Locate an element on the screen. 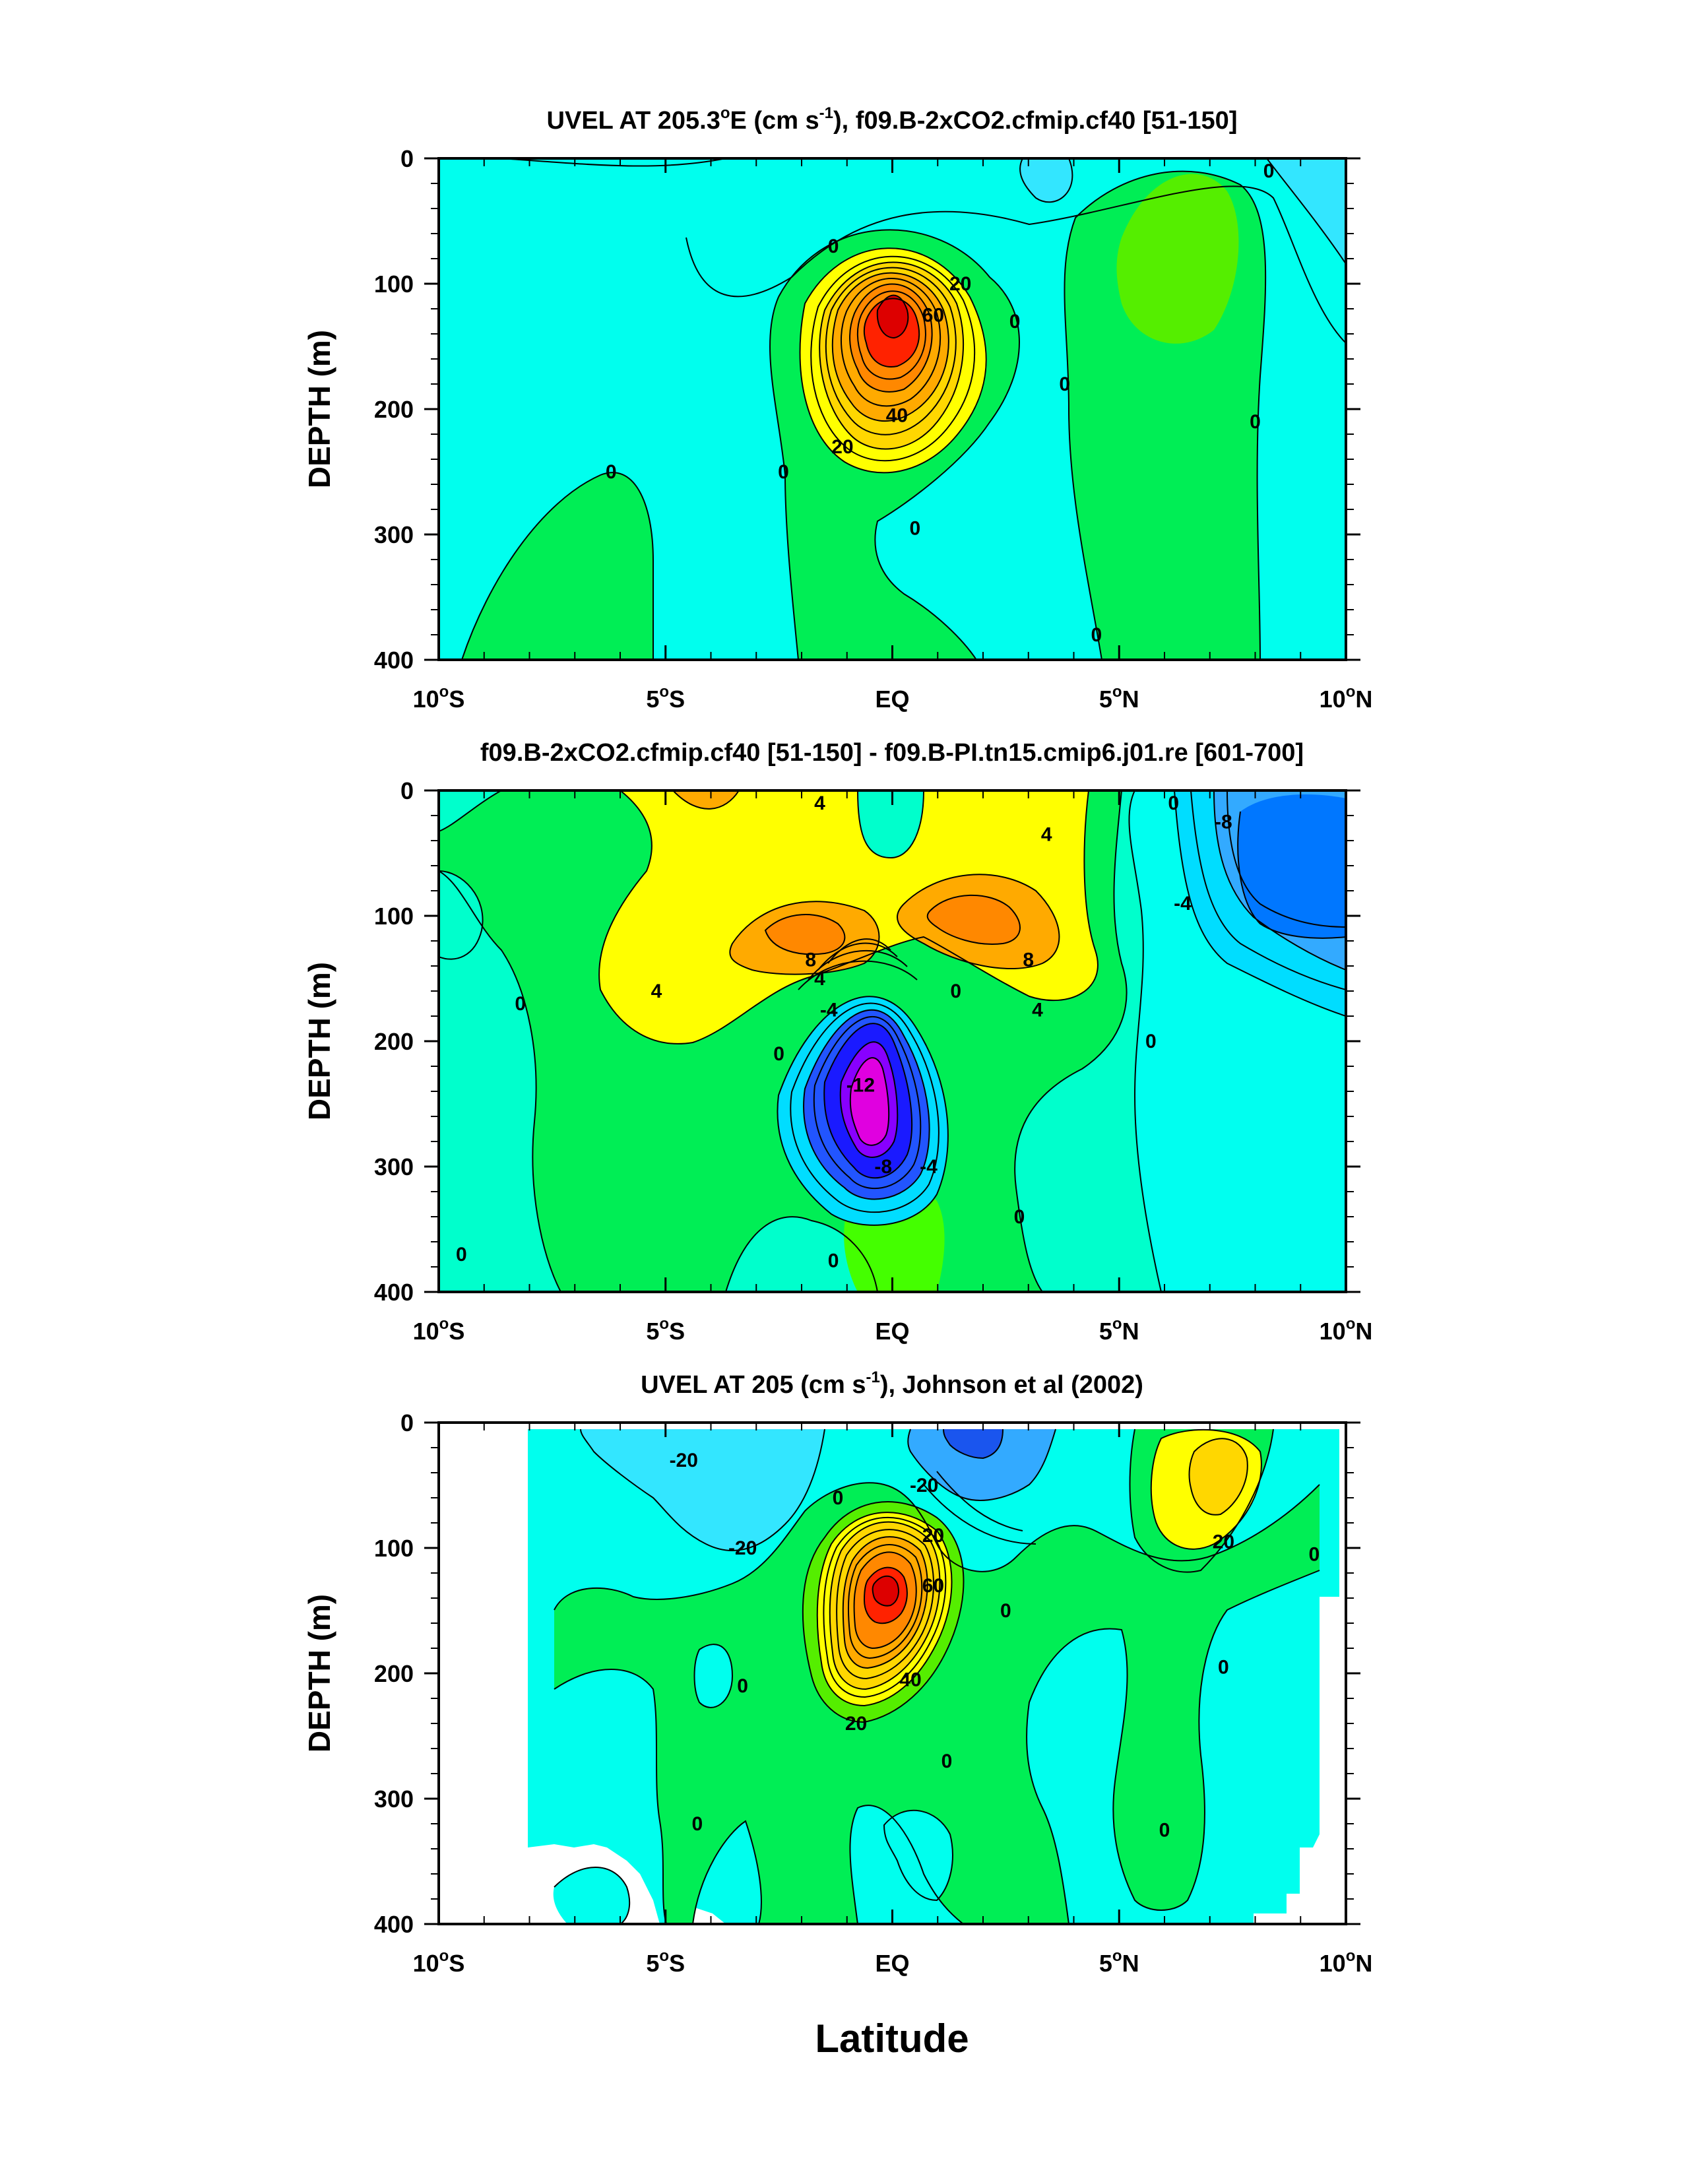 The height and width of the screenshot is (2184, 1689). panel-3-contour-fill is located at coordinates (892, 1673).